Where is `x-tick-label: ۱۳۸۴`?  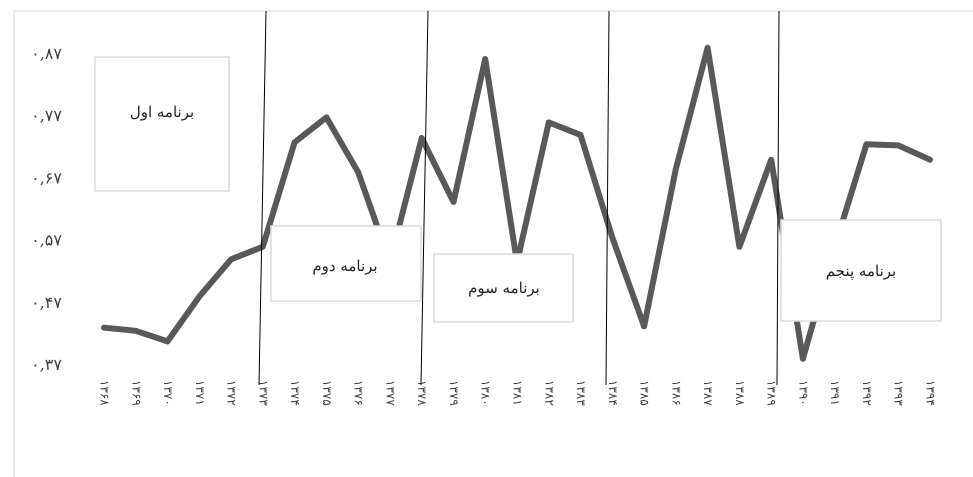
x-tick-label: ۱۳۸۴ is located at coordinates (613, 393).